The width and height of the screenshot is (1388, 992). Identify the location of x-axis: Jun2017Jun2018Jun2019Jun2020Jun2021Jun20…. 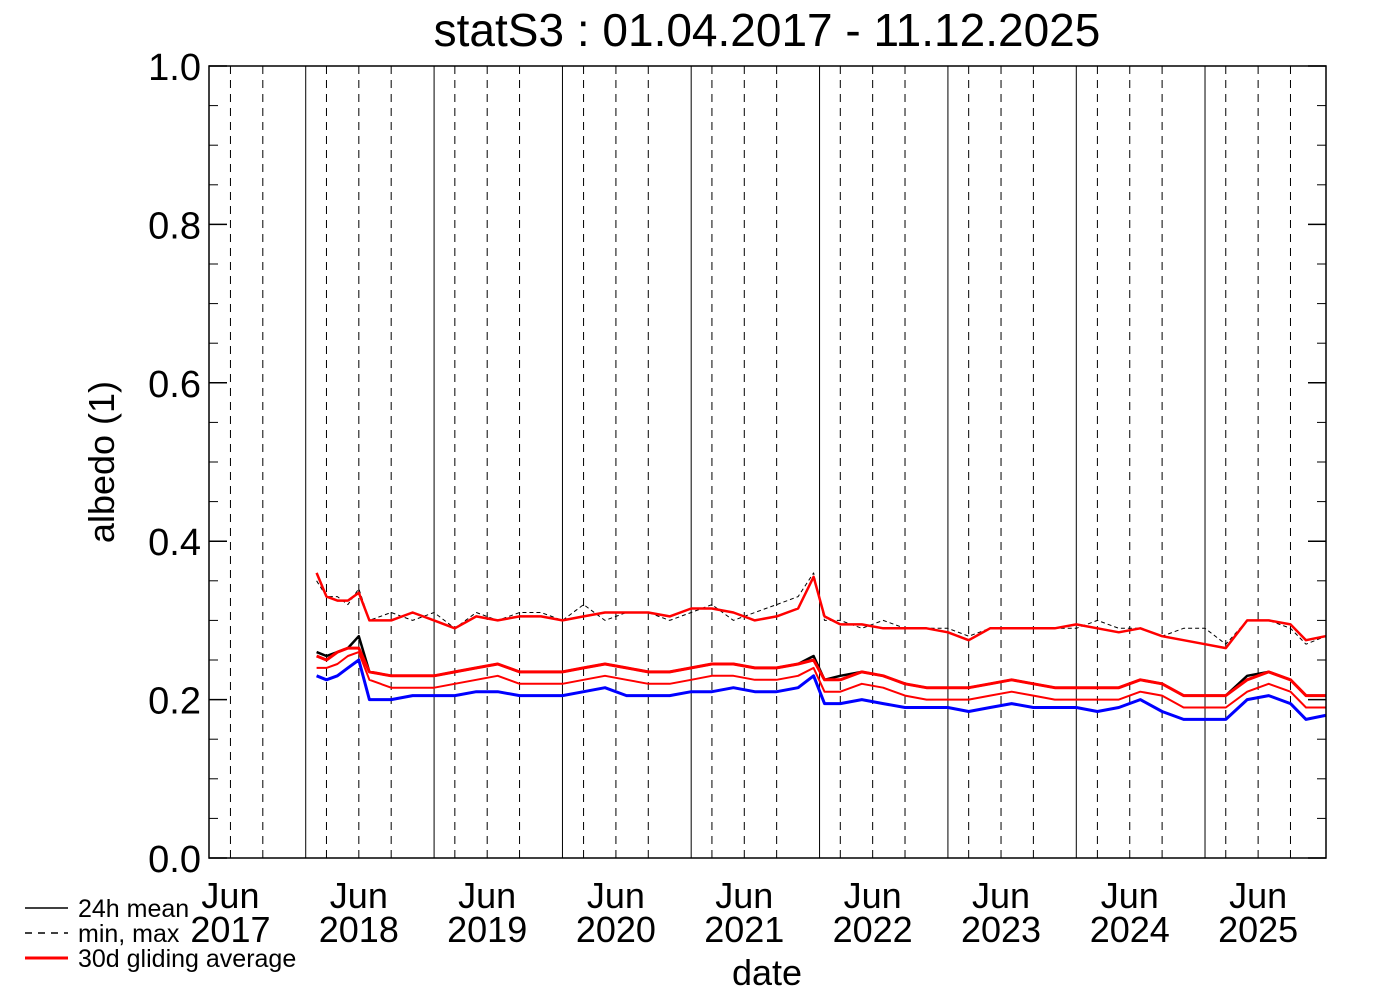
(744, 912).